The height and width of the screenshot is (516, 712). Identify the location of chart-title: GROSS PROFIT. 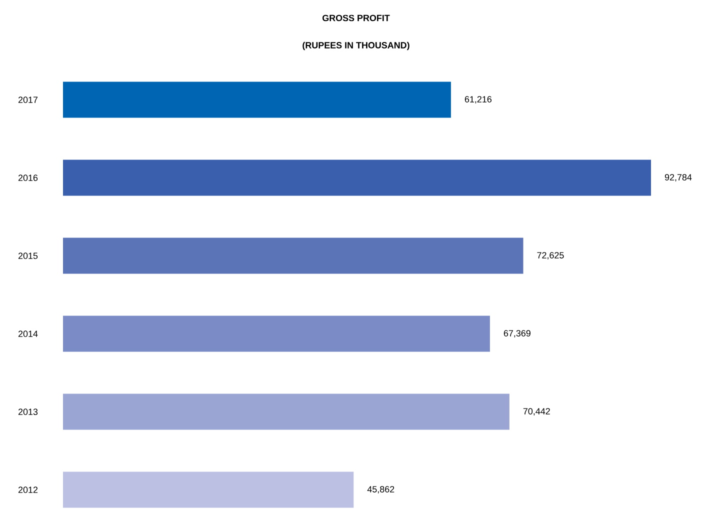
(356, 18).